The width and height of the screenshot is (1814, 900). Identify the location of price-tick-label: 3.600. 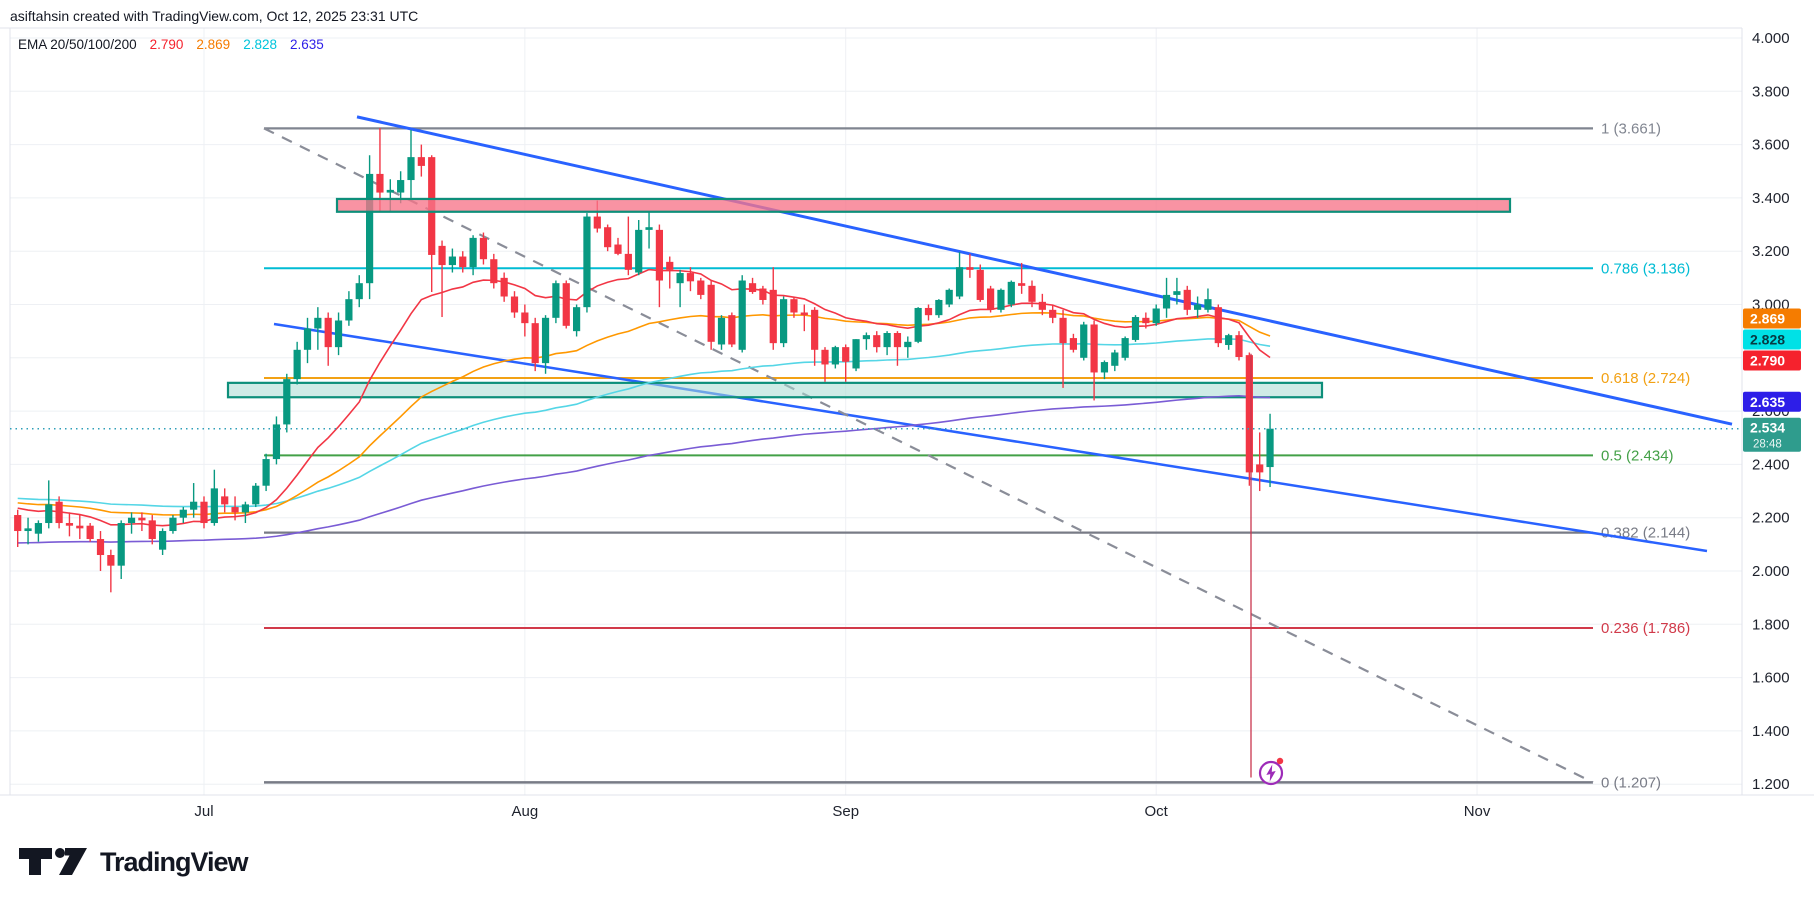
(1771, 145).